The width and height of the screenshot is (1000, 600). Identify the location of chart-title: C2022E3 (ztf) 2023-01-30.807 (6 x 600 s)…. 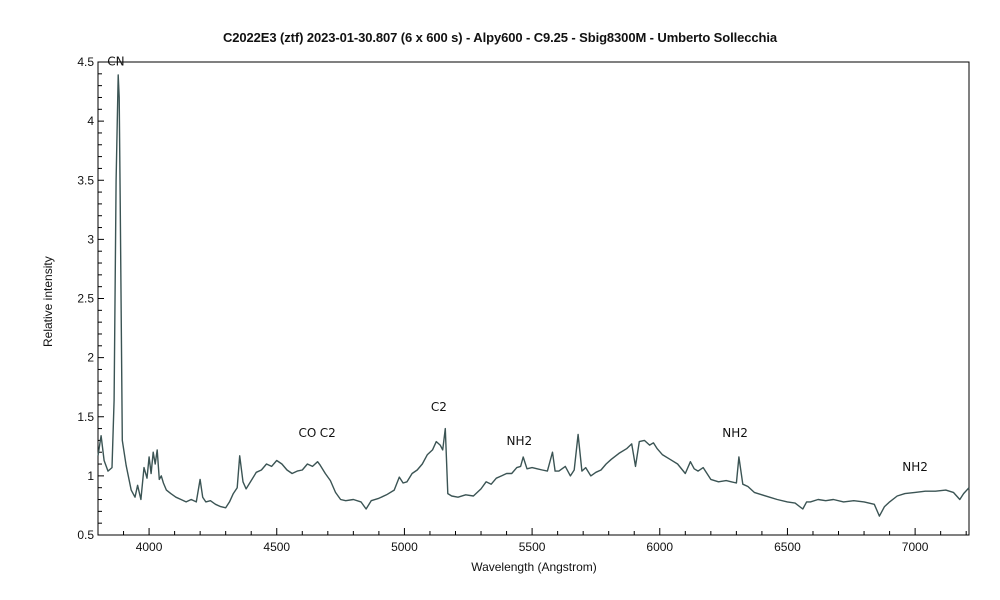
(500, 37).